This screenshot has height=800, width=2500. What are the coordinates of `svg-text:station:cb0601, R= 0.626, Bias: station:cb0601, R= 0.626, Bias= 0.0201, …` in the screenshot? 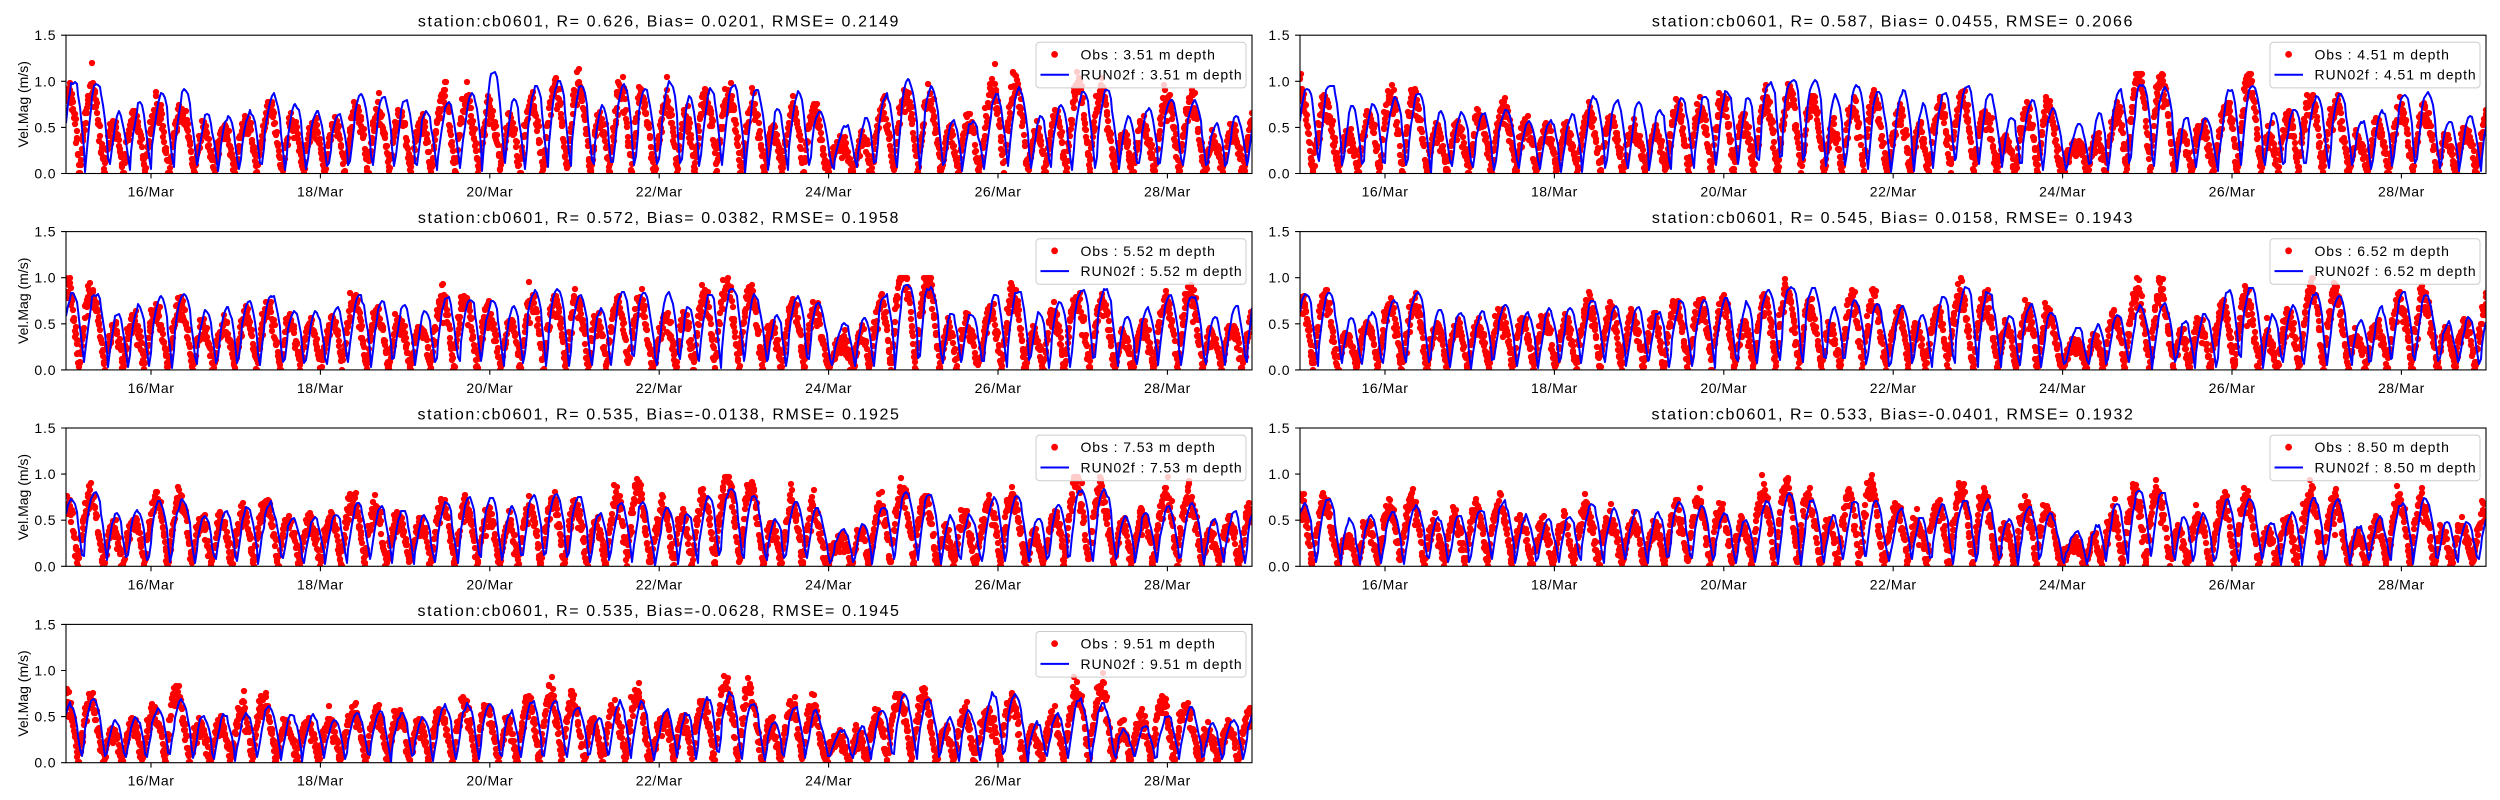 It's located at (659, 22).